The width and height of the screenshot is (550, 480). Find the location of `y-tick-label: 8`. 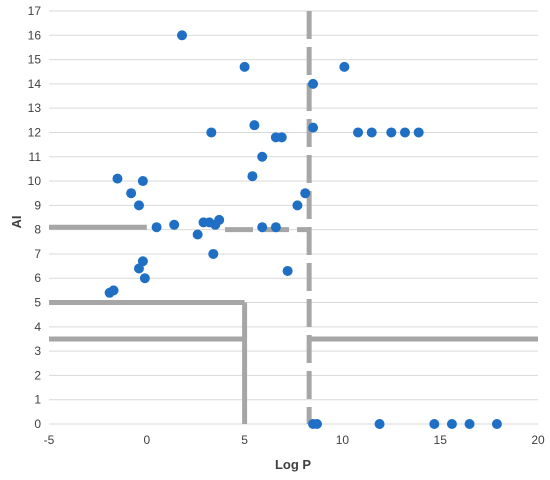

y-tick-label: 8 is located at coordinates (37, 230).